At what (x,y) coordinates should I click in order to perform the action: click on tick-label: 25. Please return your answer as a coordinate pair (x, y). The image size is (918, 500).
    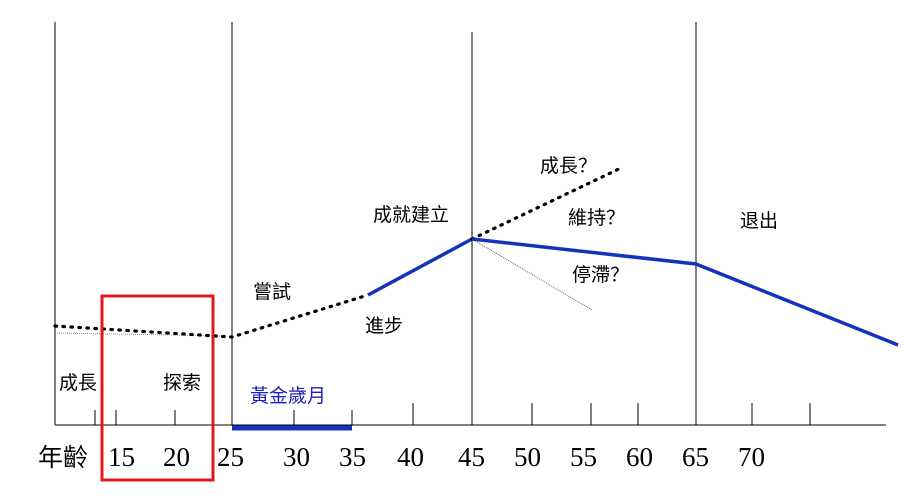
    Looking at the image, I should click on (230, 457).